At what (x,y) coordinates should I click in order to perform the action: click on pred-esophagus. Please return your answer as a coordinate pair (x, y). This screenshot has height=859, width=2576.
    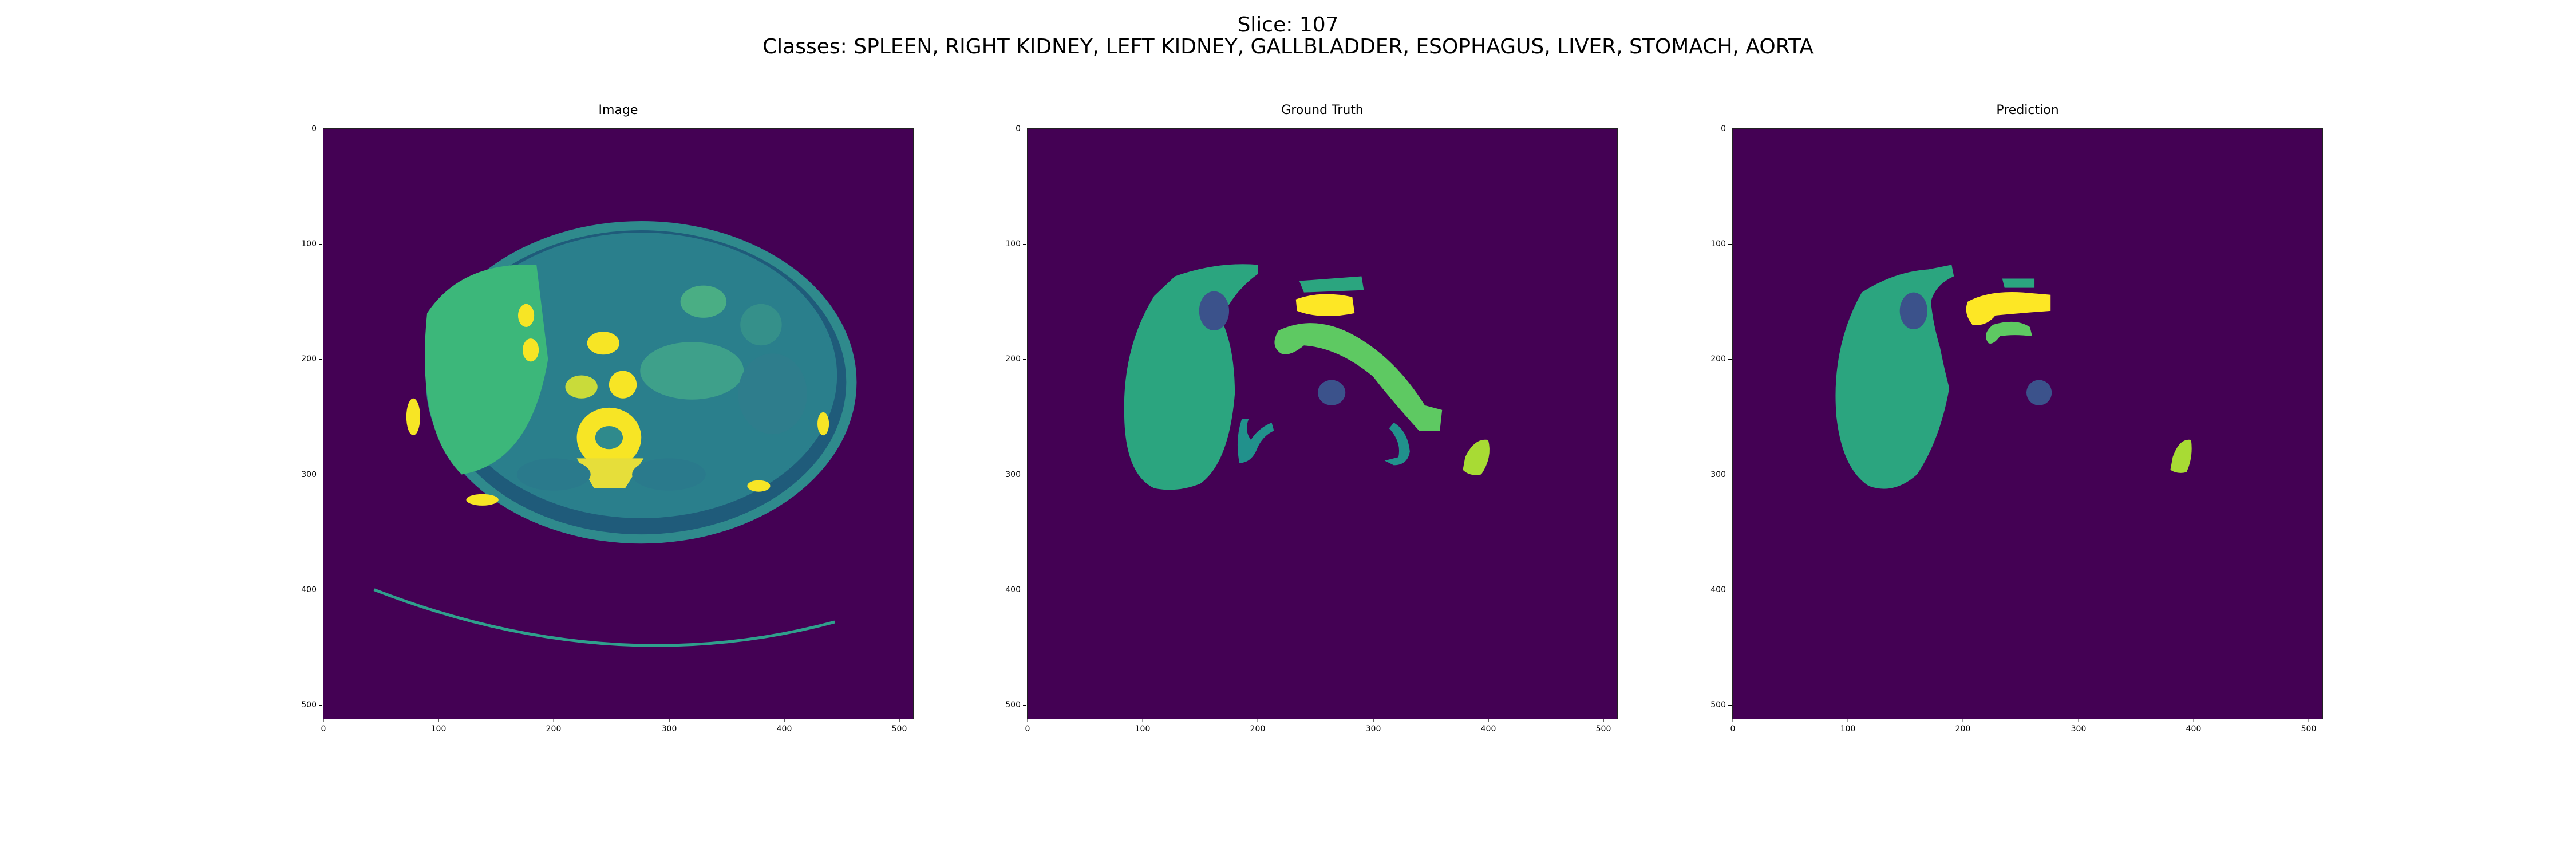
    Looking at the image, I should click on (2039, 392).